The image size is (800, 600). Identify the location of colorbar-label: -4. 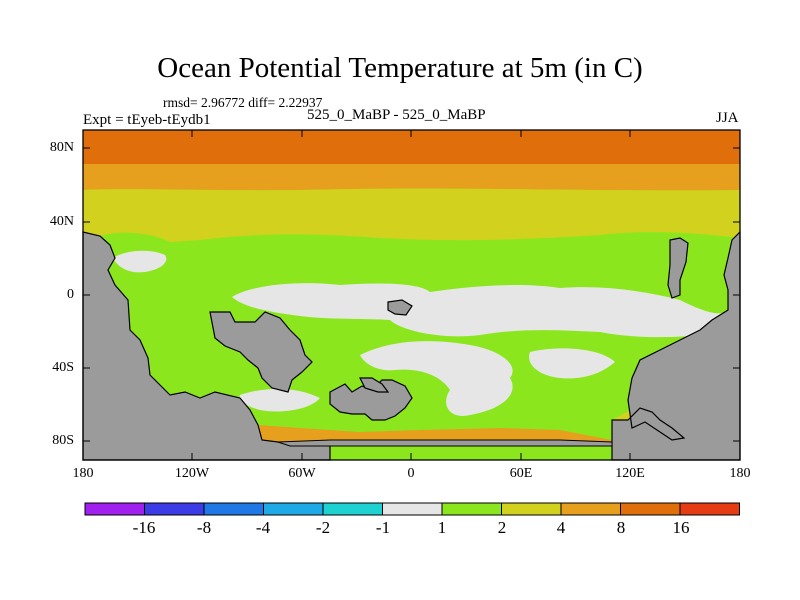
(263, 527).